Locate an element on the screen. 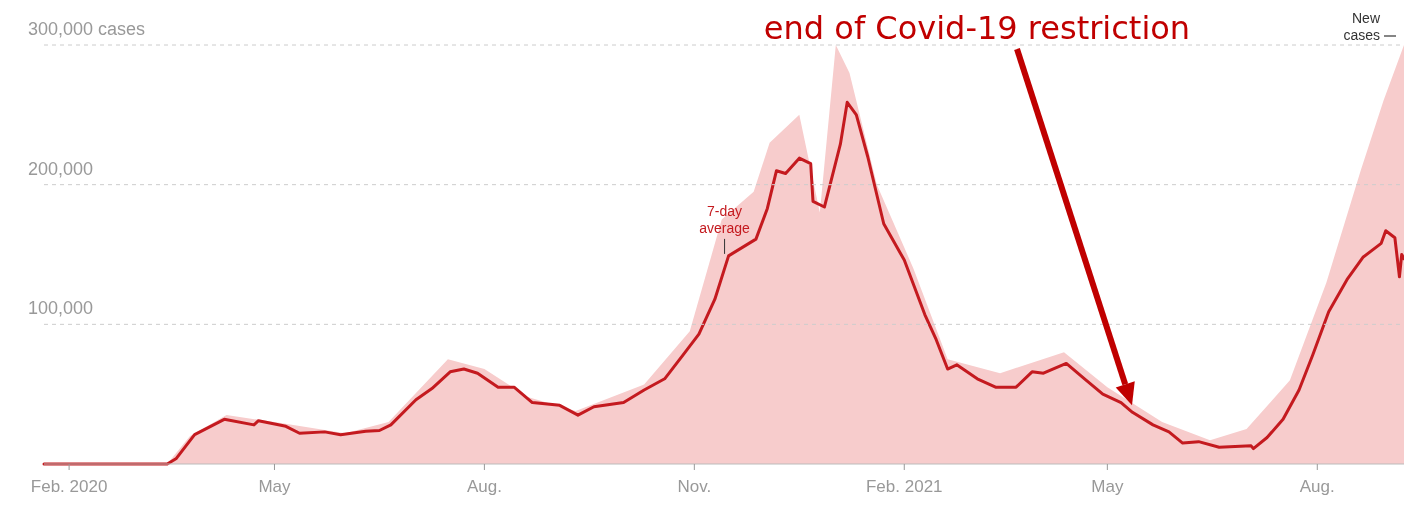 The height and width of the screenshot is (510, 1412). y-tick-label: 100,000 is located at coordinates (61, 308).